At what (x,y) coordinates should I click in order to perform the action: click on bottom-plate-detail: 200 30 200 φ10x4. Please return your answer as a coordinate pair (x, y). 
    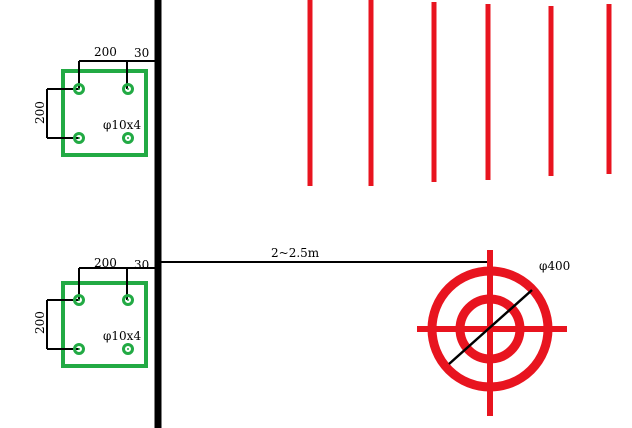
    Looking at the image, I should click on (95, 312).